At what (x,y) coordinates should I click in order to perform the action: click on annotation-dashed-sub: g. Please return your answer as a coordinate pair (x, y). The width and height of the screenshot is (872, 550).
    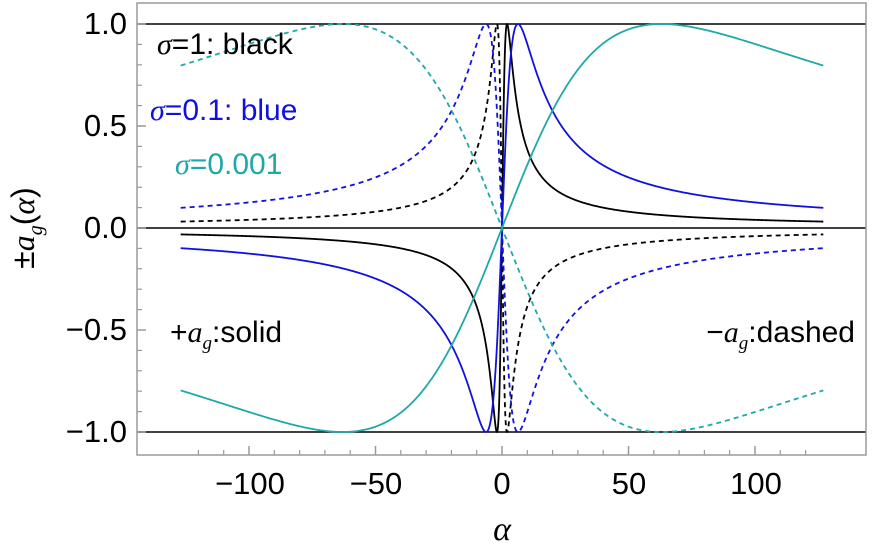
    Looking at the image, I should click on (744, 343).